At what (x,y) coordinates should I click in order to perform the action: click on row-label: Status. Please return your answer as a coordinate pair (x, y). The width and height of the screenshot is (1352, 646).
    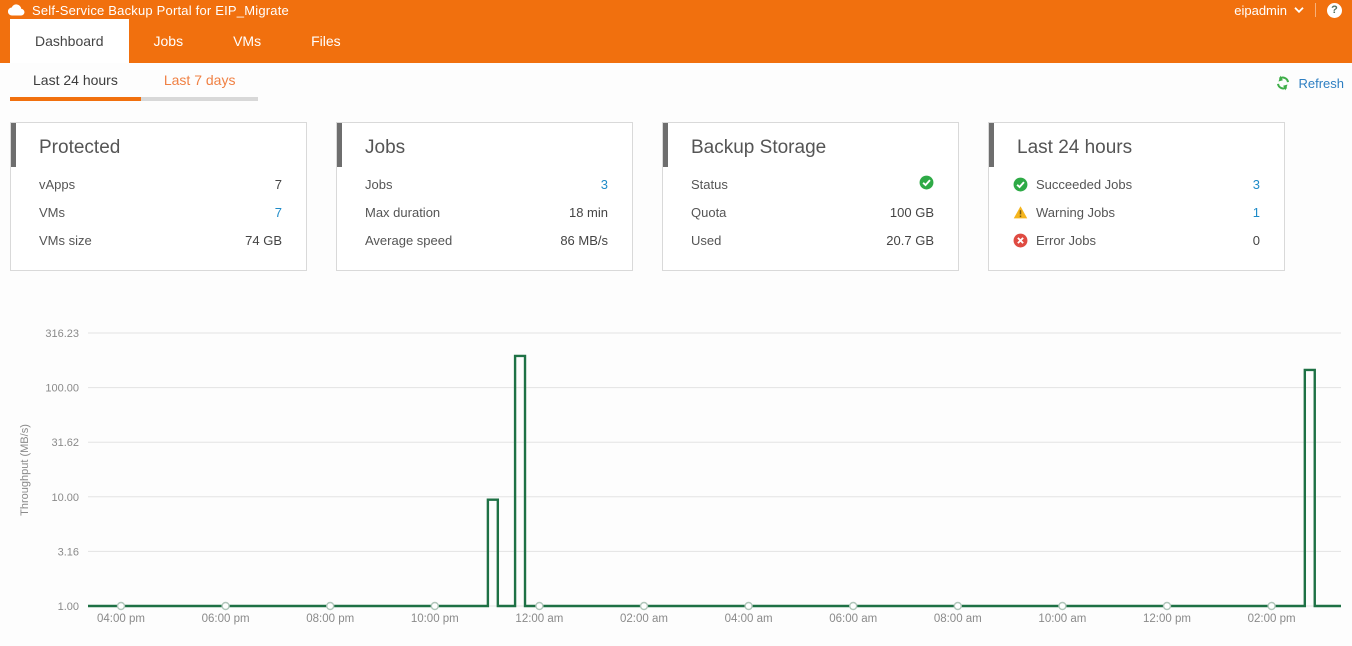
    Looking at the image, I should click on (709, 184).